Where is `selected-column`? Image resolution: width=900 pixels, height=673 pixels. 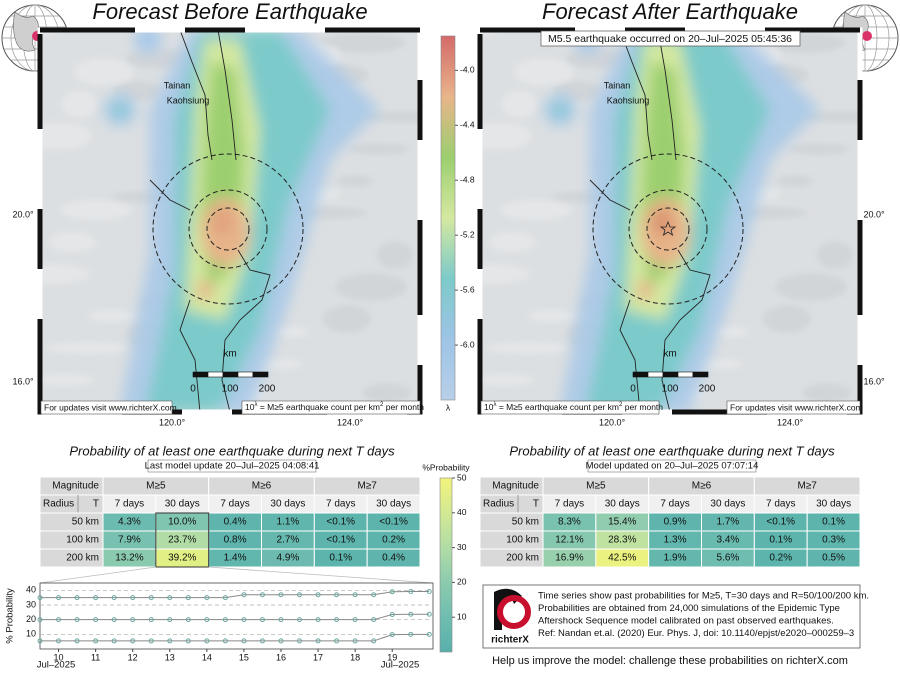 selected-column is located at coordinates (182, 540).